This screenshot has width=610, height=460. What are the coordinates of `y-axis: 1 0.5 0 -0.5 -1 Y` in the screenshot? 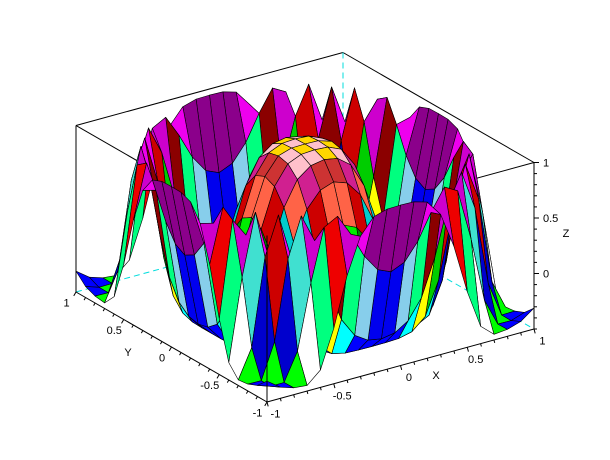 It's located at (165, 355).